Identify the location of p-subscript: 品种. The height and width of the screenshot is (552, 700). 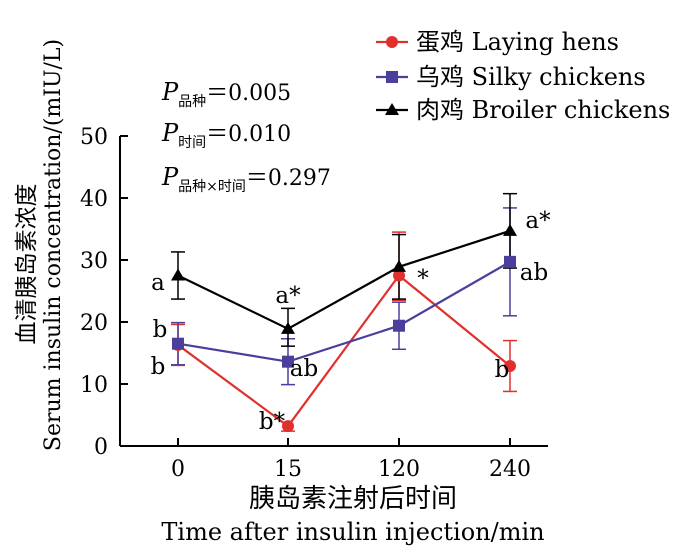
(192, 102).